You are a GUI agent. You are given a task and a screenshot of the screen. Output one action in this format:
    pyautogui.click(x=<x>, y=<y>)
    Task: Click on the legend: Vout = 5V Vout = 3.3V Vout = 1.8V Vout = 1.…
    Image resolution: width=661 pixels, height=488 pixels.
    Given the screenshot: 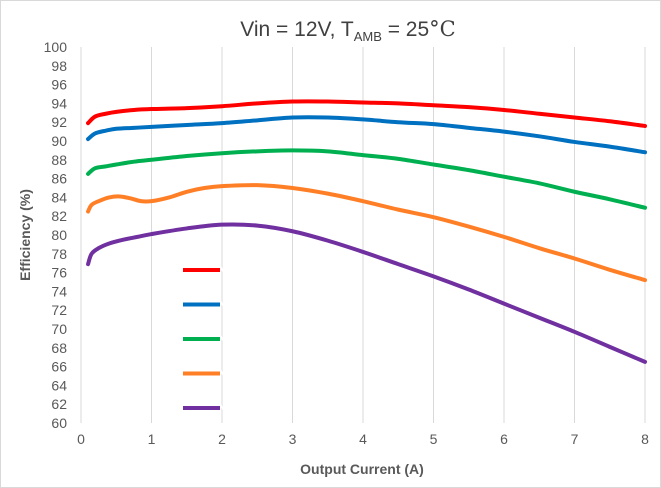 What is the action you would take?
    pyautogui.click(x=235, y=339)
    